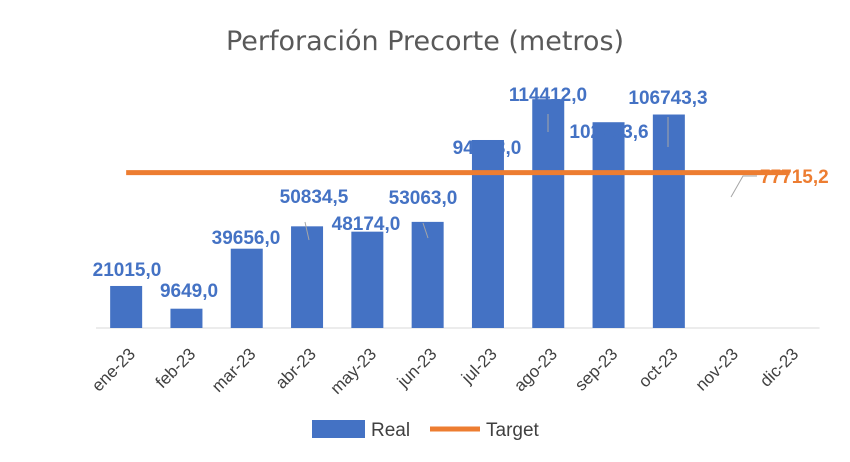 The width and height of the screenshot is (850, 462). What do you see at coordinates (425, 41) in the screenshot?
I see `chart-title: Perforación Precorte (metros)` at bounding box center [425, 41].